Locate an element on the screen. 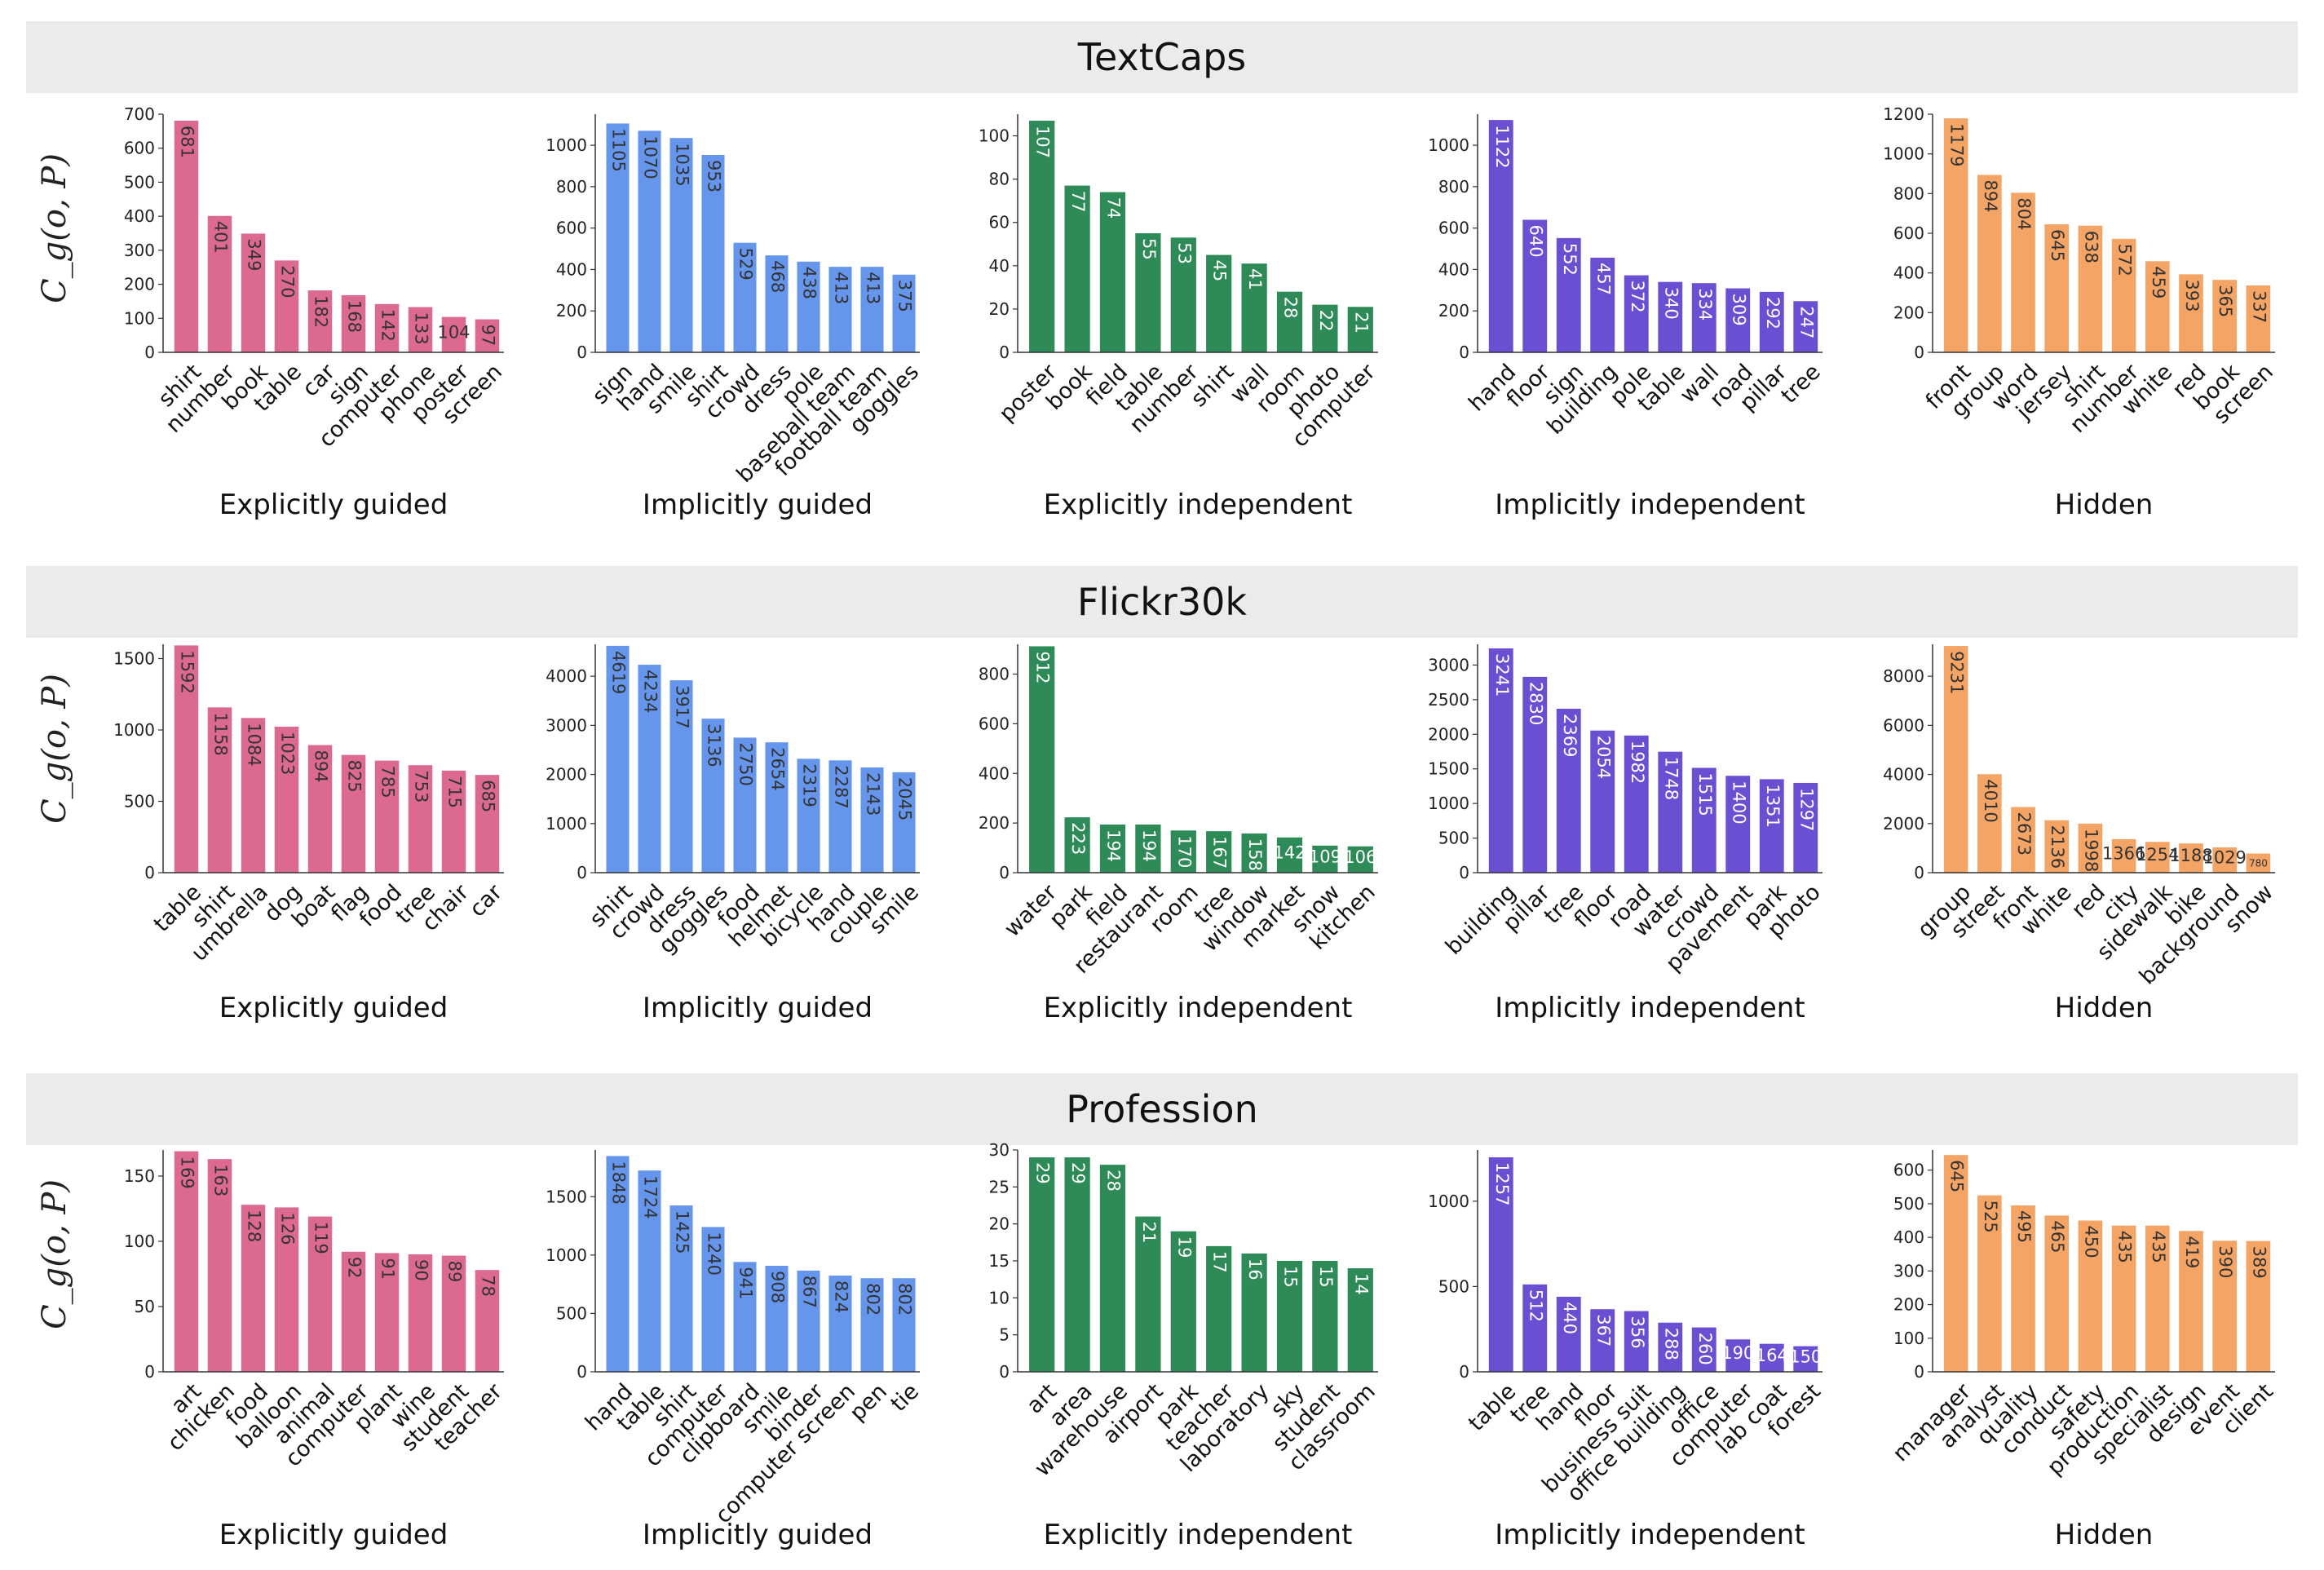 Image resolution: width=2324 pixels, height=1570 pixels. bar-value-label: 194 is located at coordinates (1114, 846).